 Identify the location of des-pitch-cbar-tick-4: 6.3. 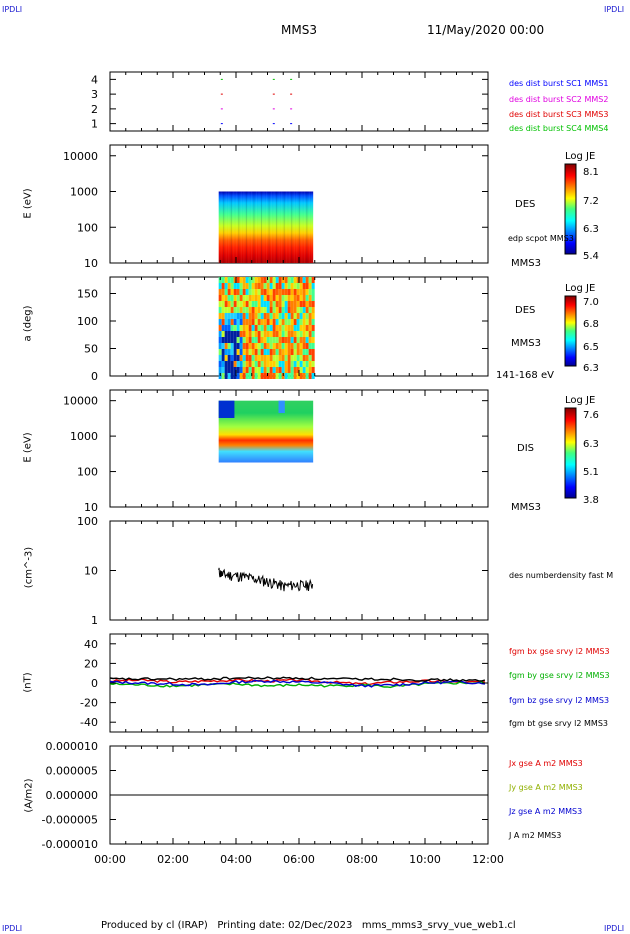
(591, 368).